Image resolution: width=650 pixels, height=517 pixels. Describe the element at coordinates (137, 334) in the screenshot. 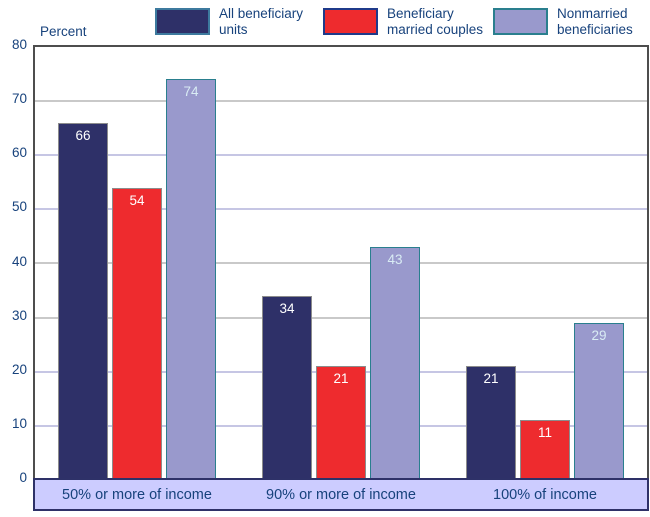

I see `bar-beneficiary-married-couples-group1: 54` at that location.